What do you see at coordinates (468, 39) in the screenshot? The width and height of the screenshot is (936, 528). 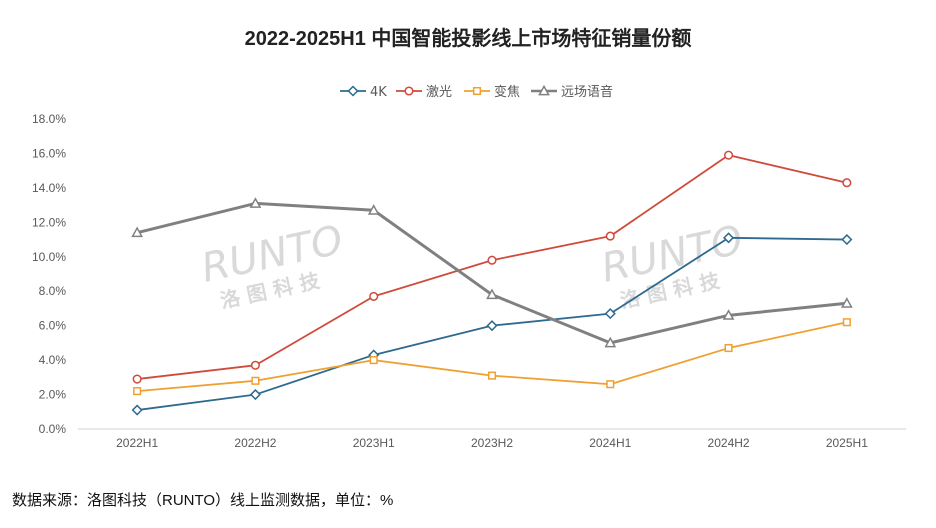 I see `chart-title: 2022-2025H1 中国智能投影线上市场特征销量份额` at bounding box center [468, 39].